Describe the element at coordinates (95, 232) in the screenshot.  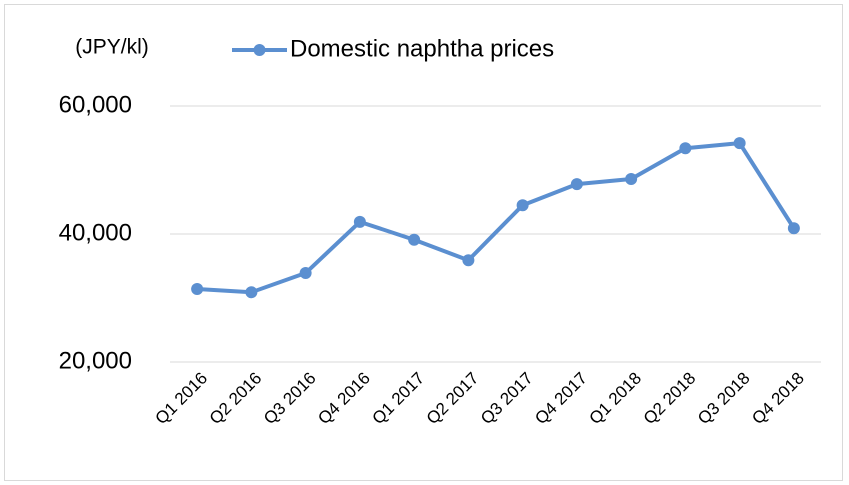
I see `y-tick-label: 40,000` at that location.